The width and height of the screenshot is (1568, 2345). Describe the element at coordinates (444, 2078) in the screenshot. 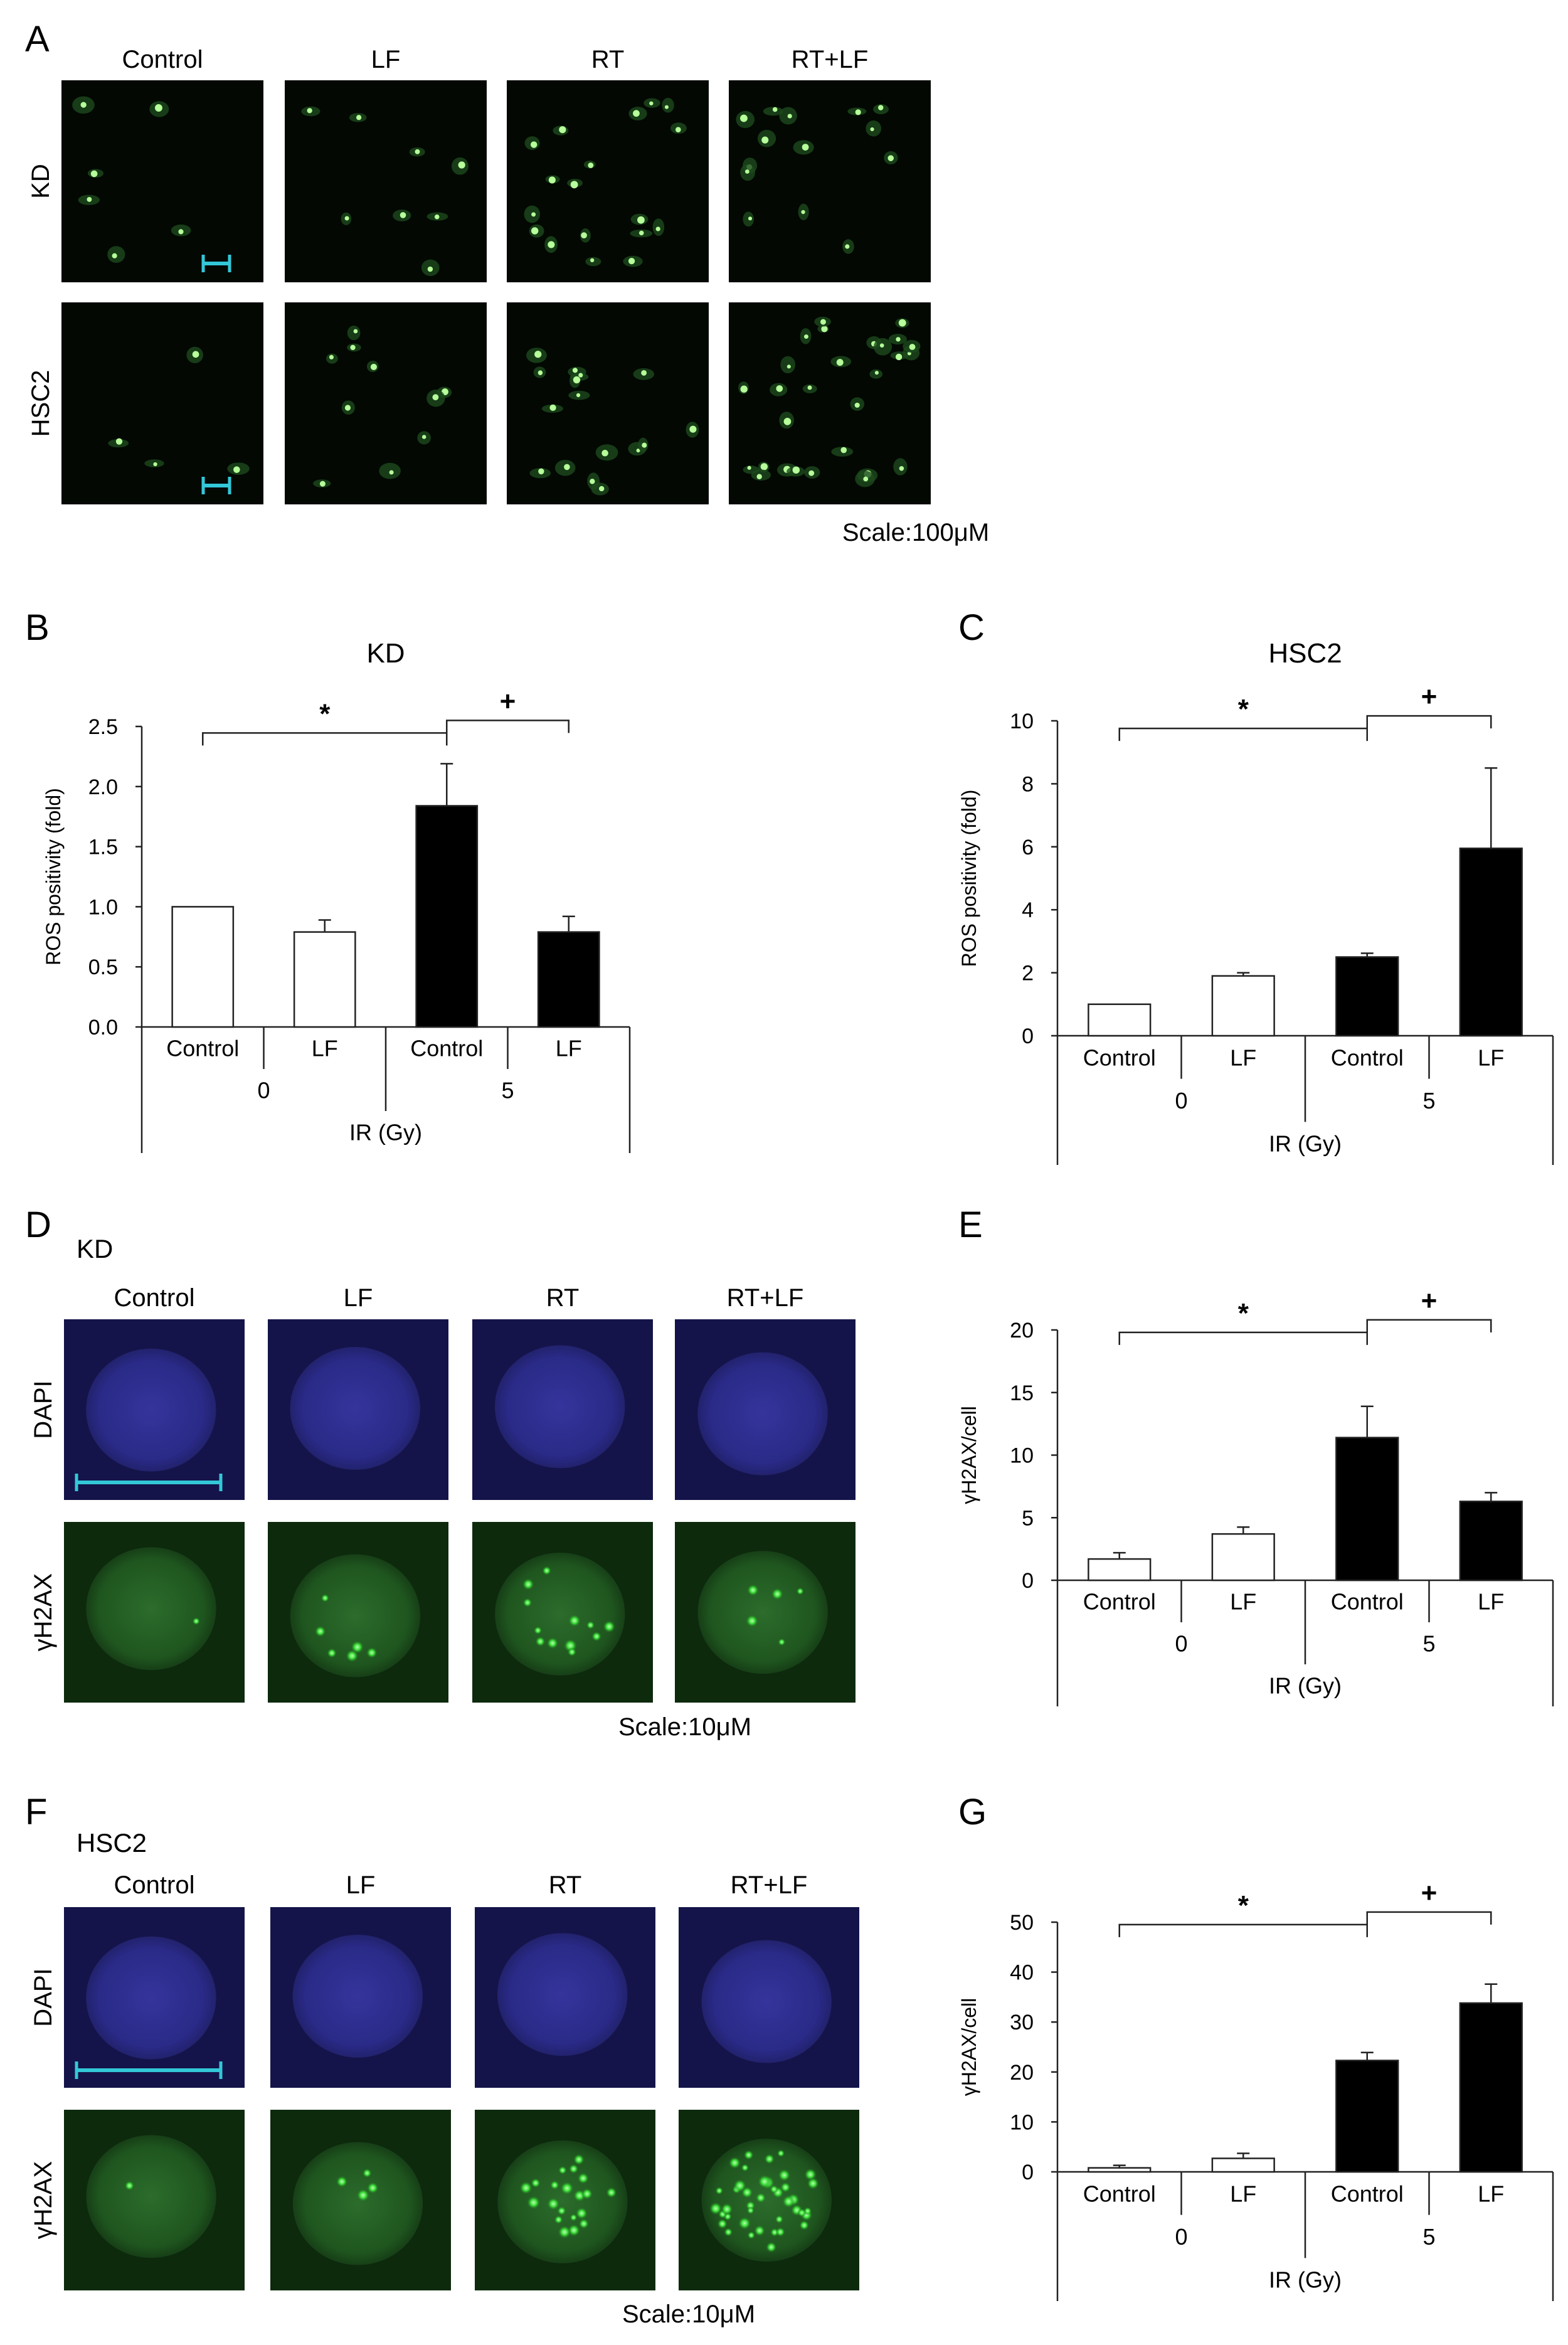

I see `hsc2-nucleus-image-grid: HSC2 Control LF RT RT+LF DAPI γH2AX Scale:10μM` at that location.